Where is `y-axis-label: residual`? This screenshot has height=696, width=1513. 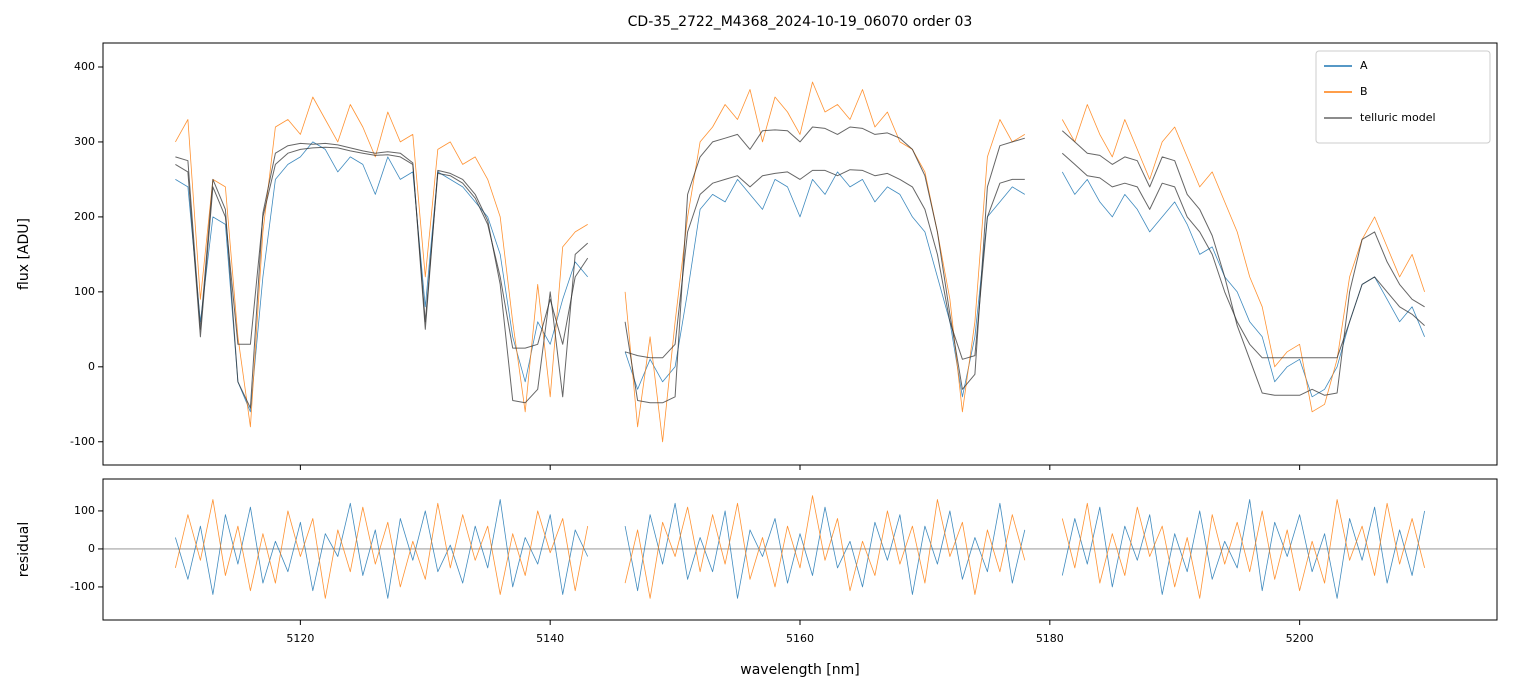
y-axis-label: residual is located at coordinates (24, 549).